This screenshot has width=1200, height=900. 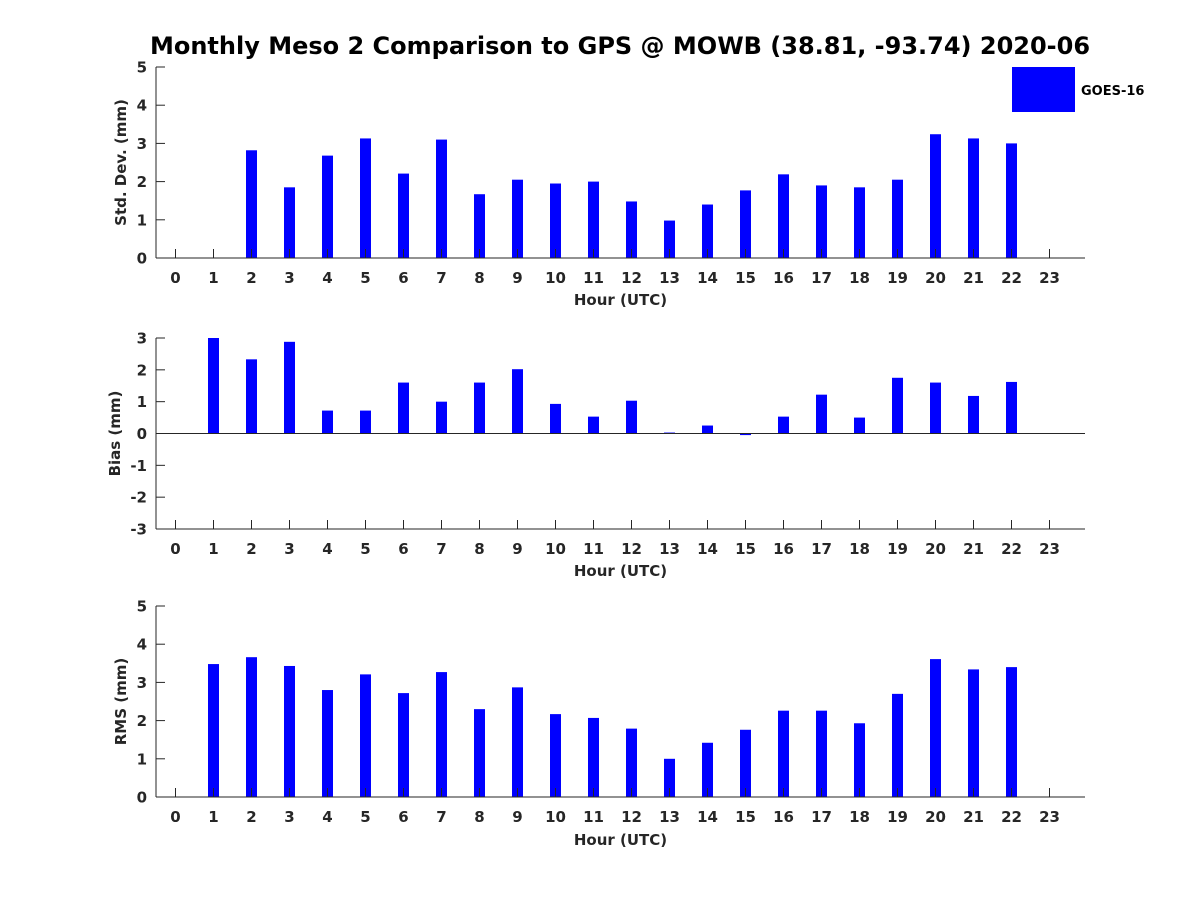 What do you see at coordinates (897, 278) in the screenshot?
I see `x-tick-label: 19` at bounding box center [897, 278].